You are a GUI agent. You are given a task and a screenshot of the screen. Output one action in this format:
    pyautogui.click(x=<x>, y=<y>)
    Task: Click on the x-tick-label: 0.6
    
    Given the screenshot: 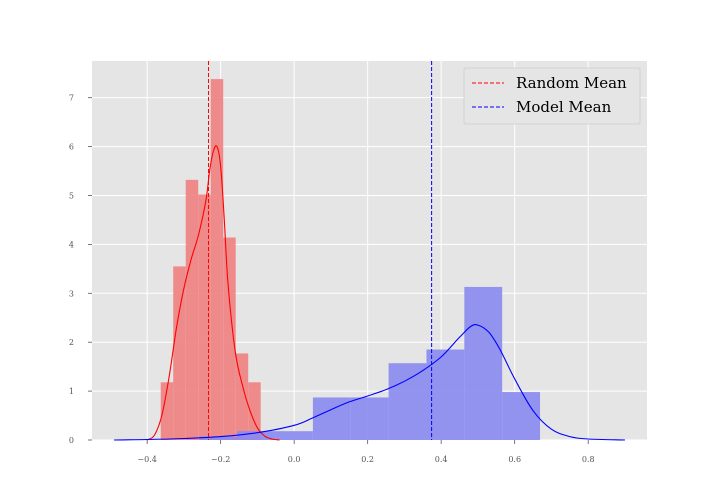 What is the action you would take?
    pyautogui.click(x=514, y=459)
    